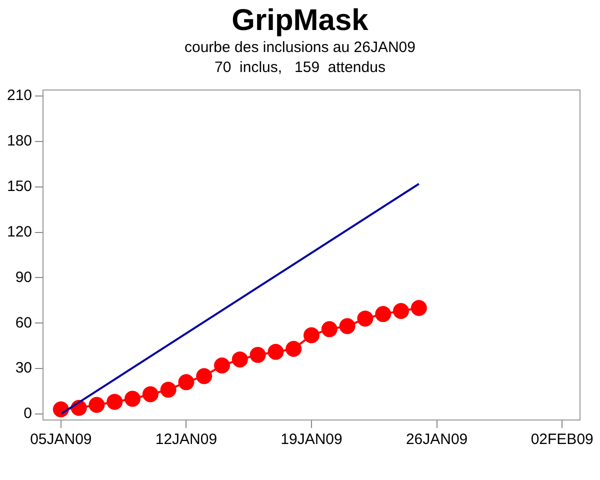 Image resolution: width=600 pixels, height=480 pixels. I want to click on x-tick-label: 19JAN09, so click(311, 439).